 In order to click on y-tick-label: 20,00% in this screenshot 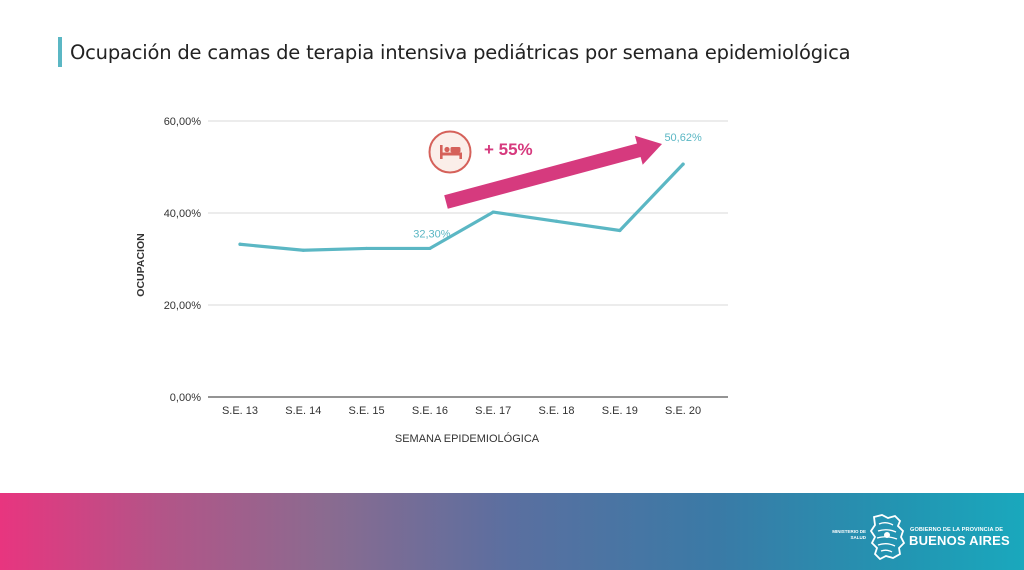, I will do `click(183, 306)`.